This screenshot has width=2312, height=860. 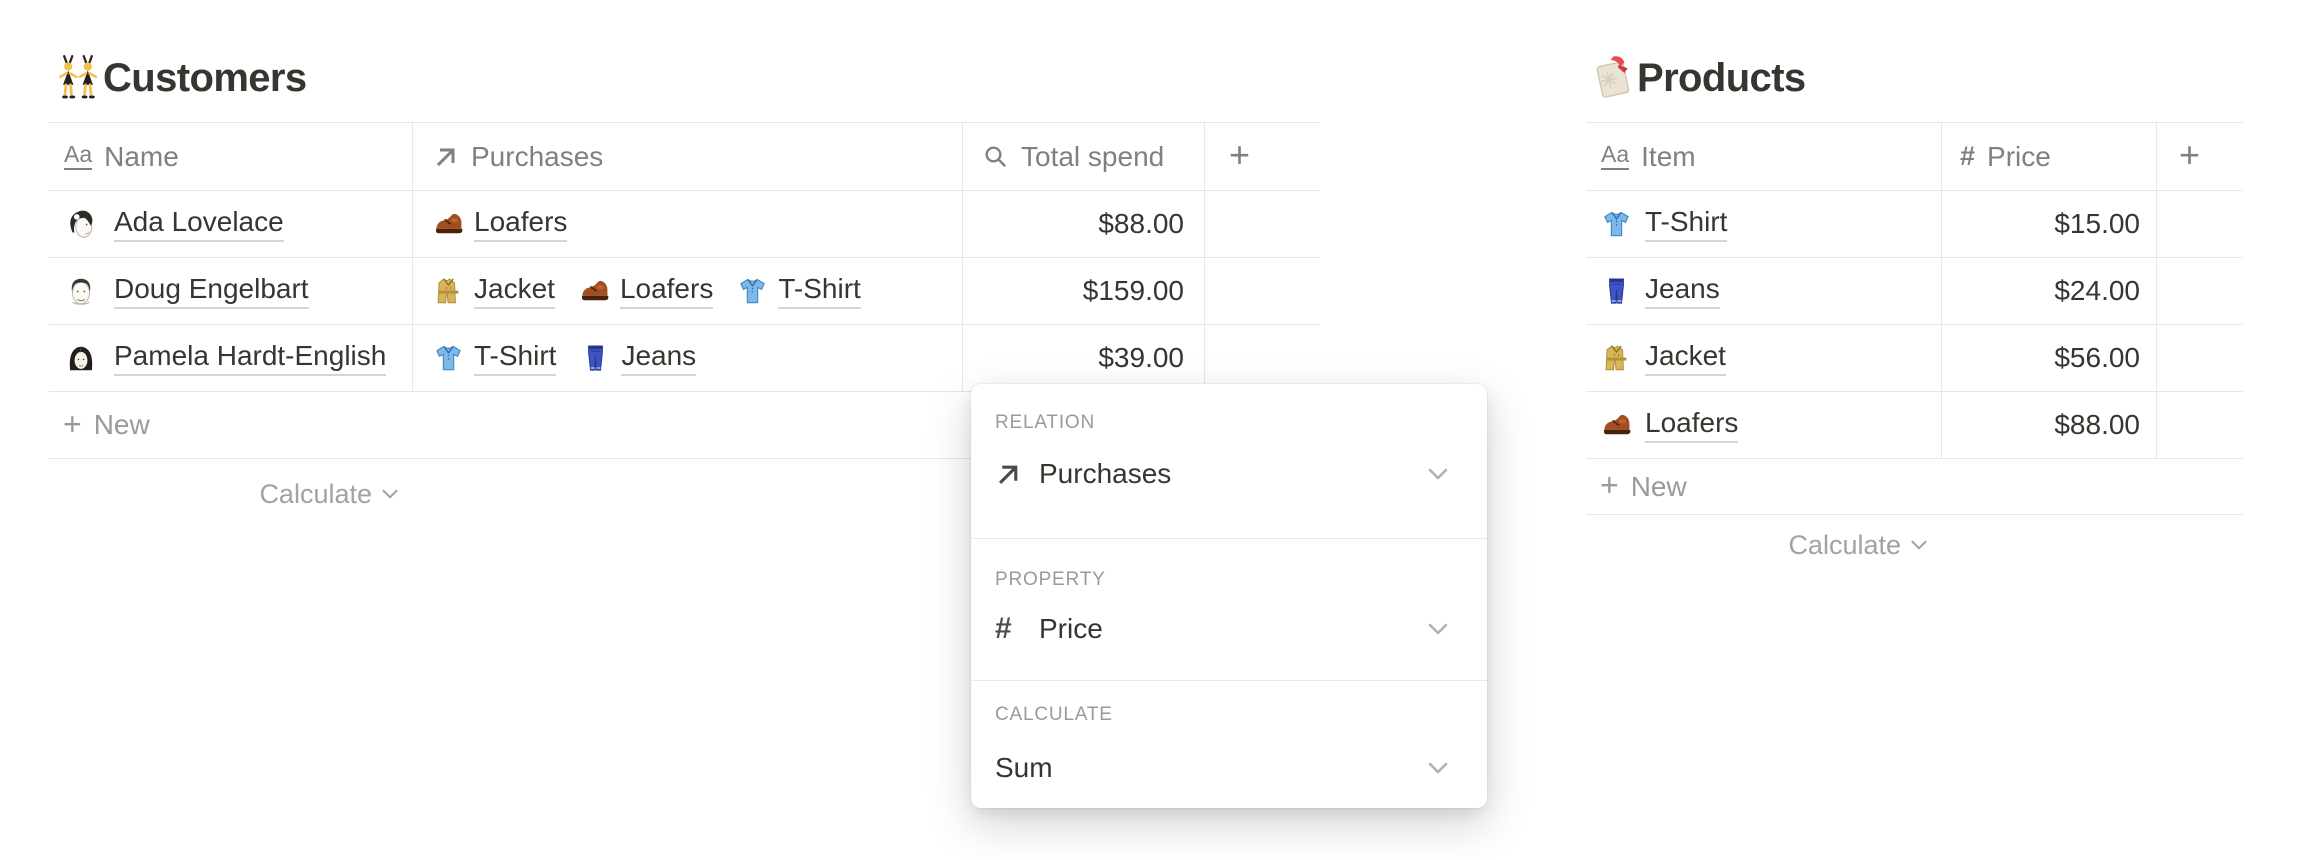 I want to click on price-cell: $24.00, so click(x=2049, y=291).